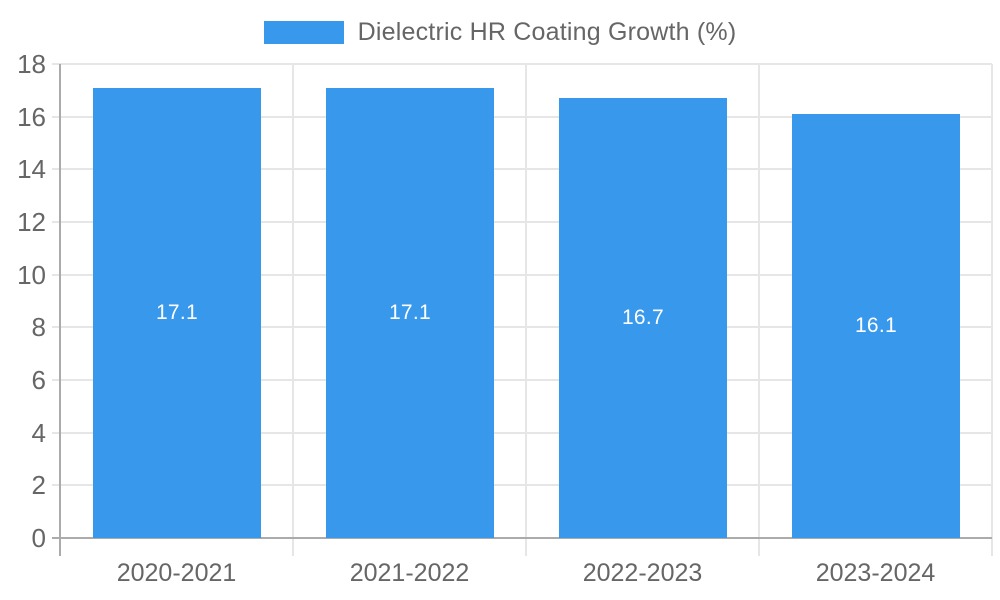 This screenshot has width=1000, height=600. I want to click on y-axis-tick-label: 0, so click(38, 538).